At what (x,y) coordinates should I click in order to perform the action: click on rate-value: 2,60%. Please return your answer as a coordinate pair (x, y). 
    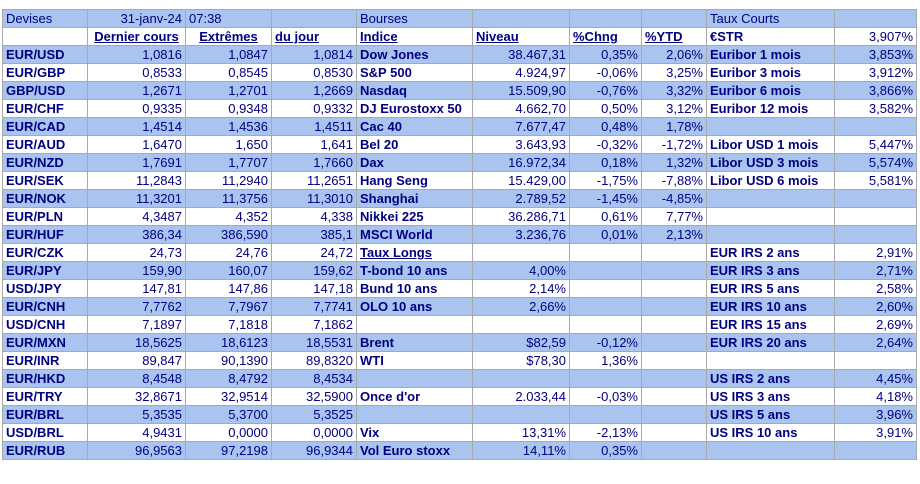
    Looking at the image, I should click on (875, 306).